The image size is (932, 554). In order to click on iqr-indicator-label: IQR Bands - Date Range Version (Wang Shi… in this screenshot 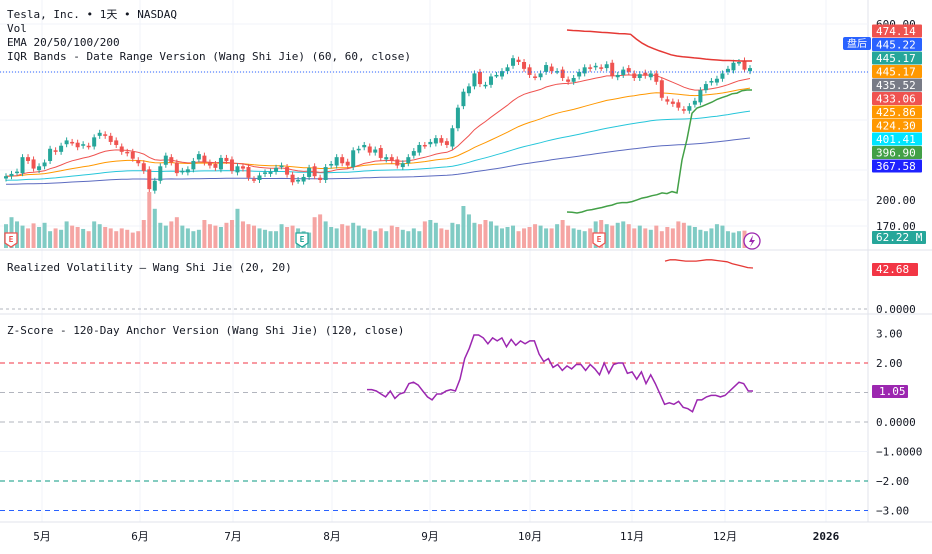, I will do `click(209, 56)`.